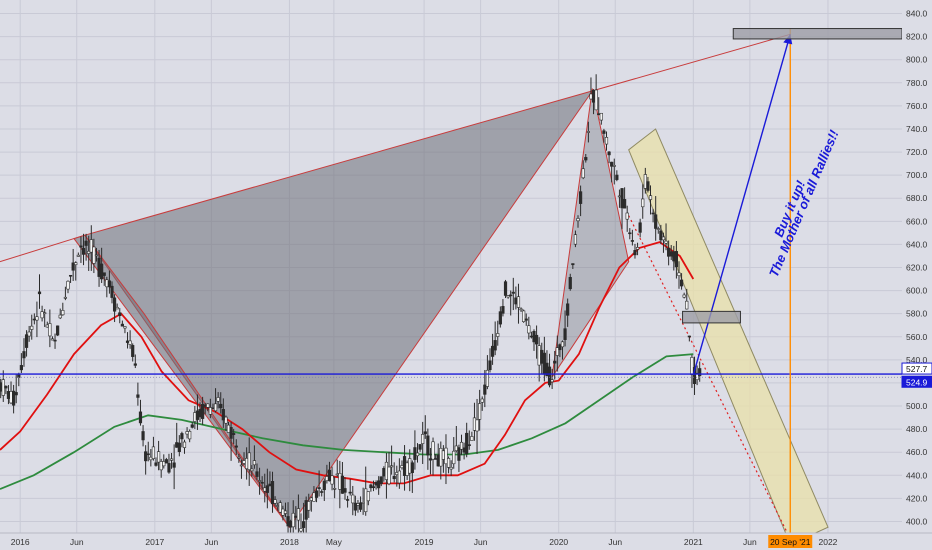 Image resolution: width=932 pixels, height=550 pixels. Describe the element at coordinates (917, 521) in the screenshot. I see `y-tick-label: 400.0` at that location.